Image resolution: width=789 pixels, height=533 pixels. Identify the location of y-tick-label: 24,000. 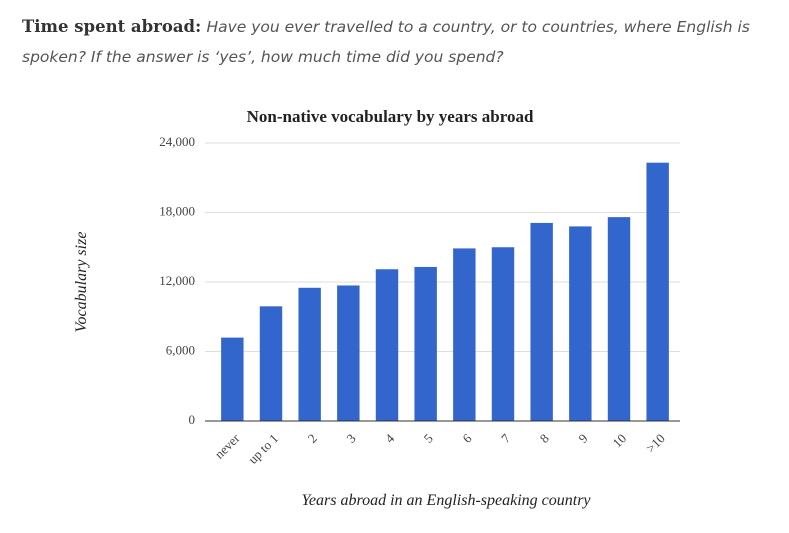
(177, 141).